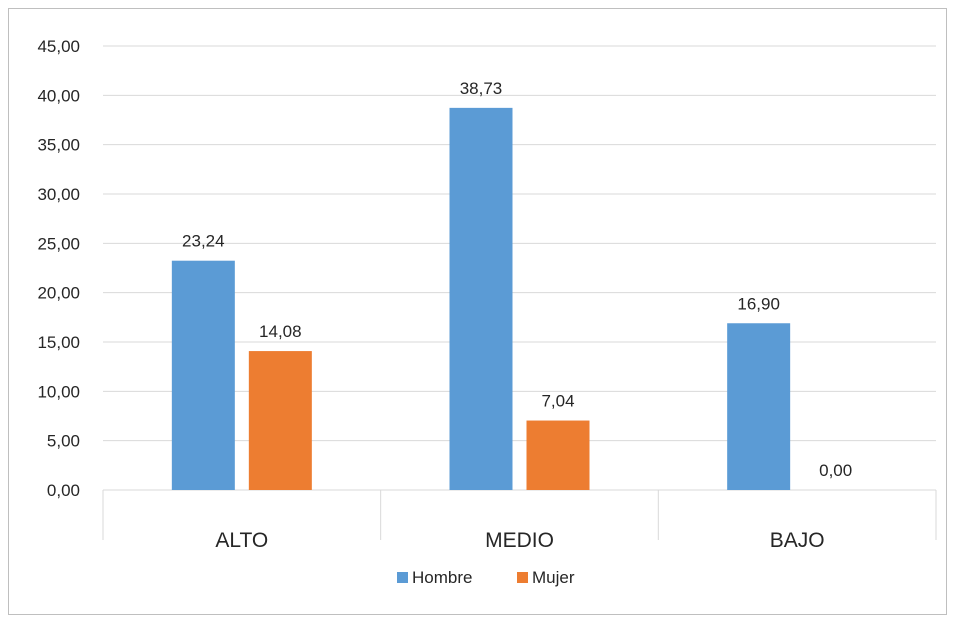  I want to click on bar-hombre-alto, so click(203, 375).